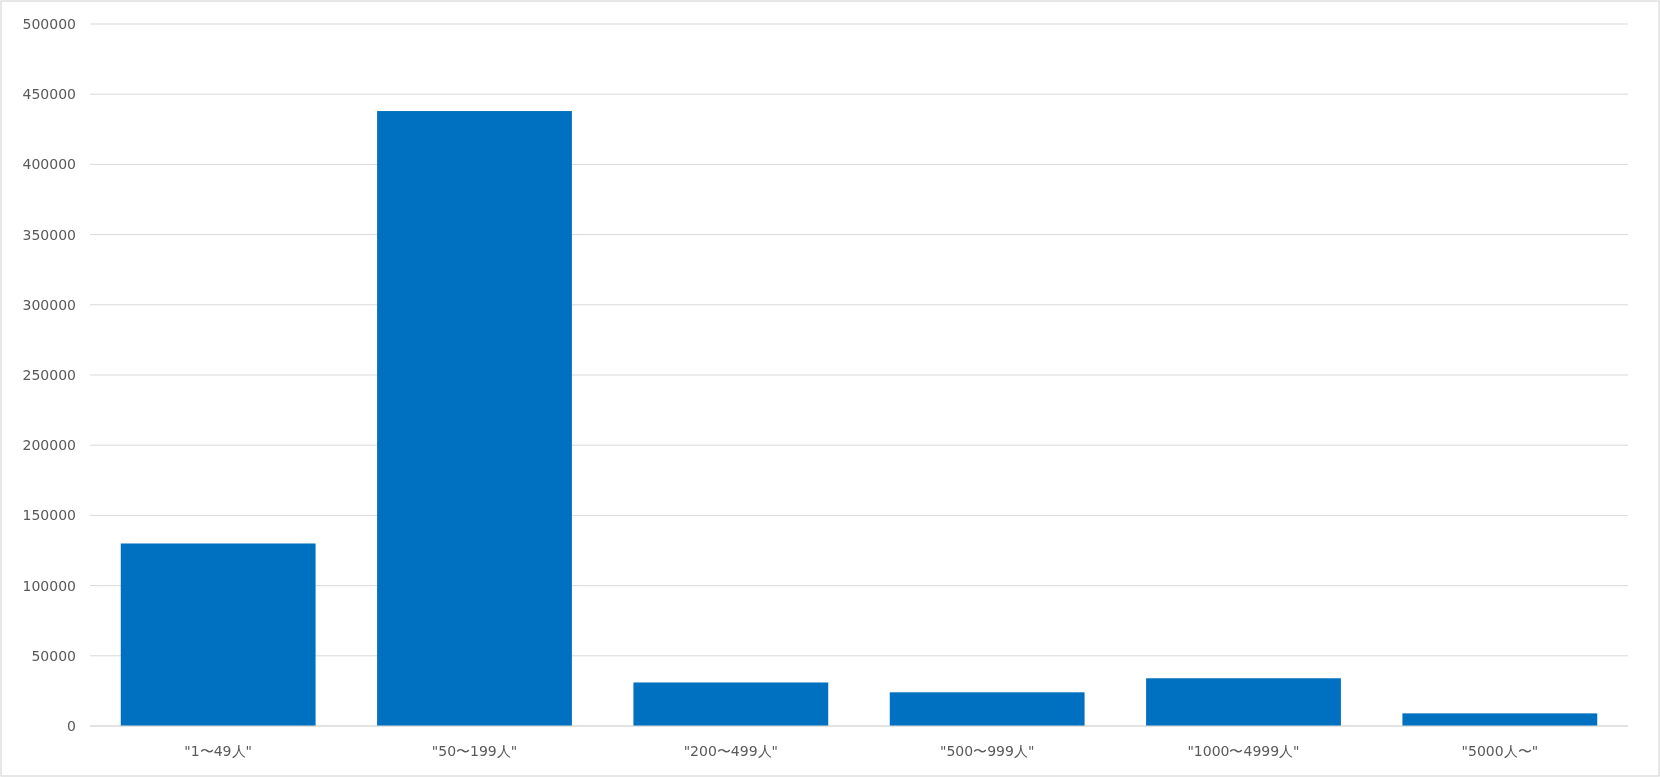  What do you see at coordinates (53, 655) in the screenshot?
I see `y-tick-label: 50000` at bounding box center [53, 655].